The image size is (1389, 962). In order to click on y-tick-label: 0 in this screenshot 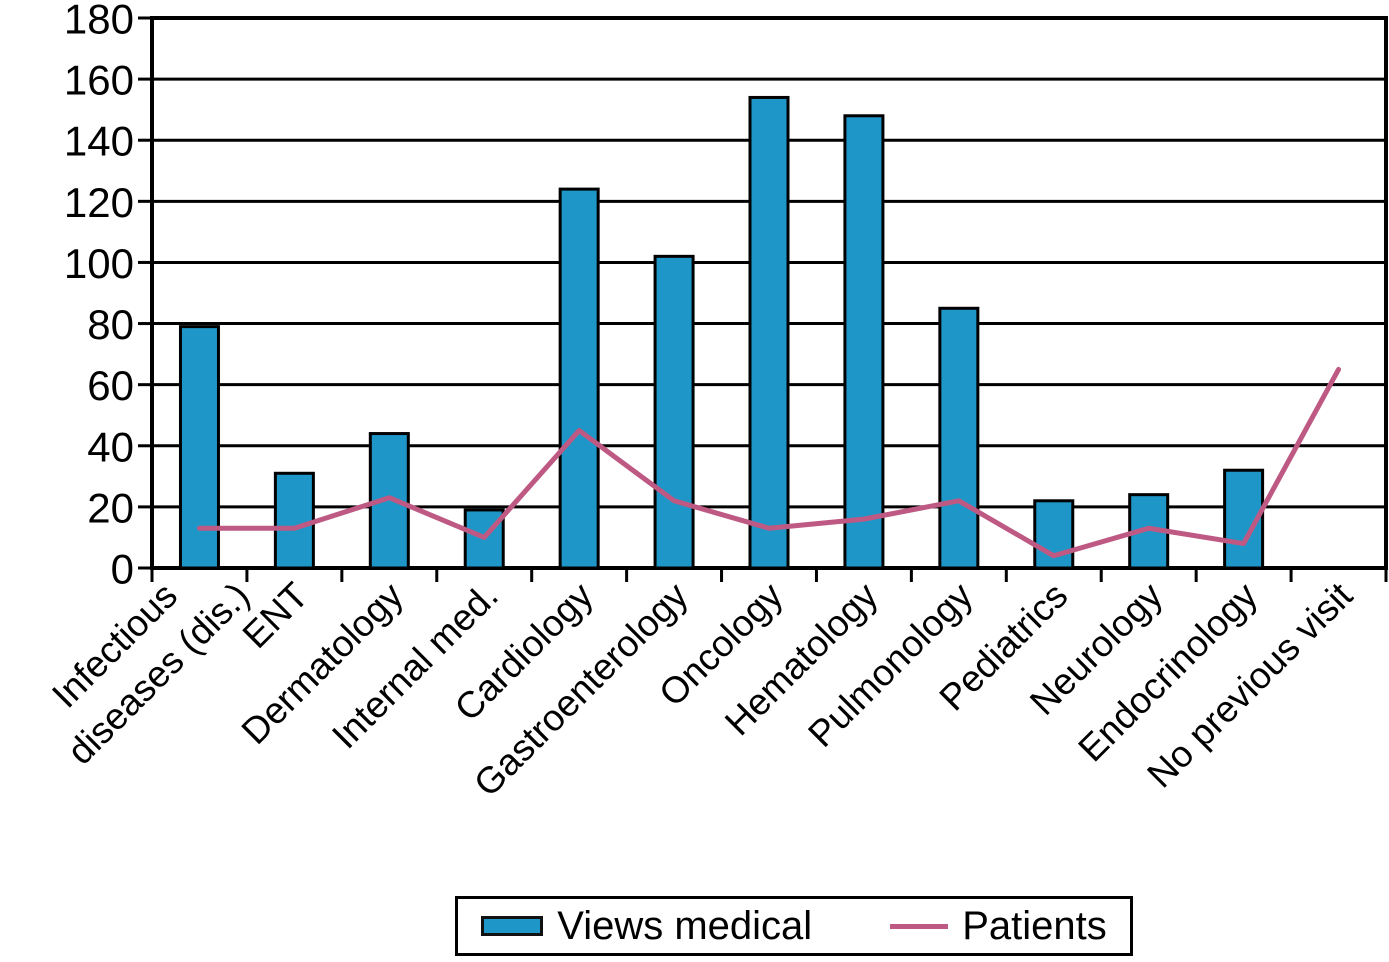, I will do `click(122, 569)`.